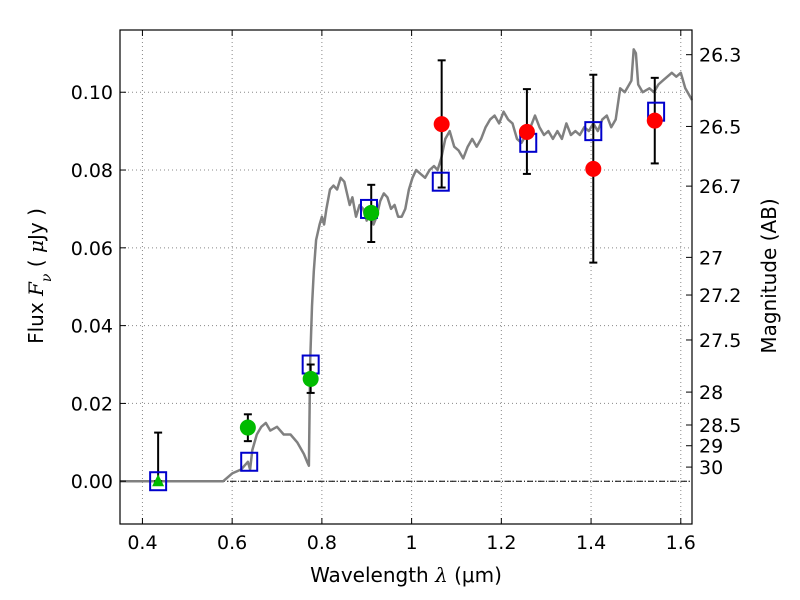 This screenshot has width=800, height=600. I want to click on y2-tick-label: 26.5, so click(720, 127).